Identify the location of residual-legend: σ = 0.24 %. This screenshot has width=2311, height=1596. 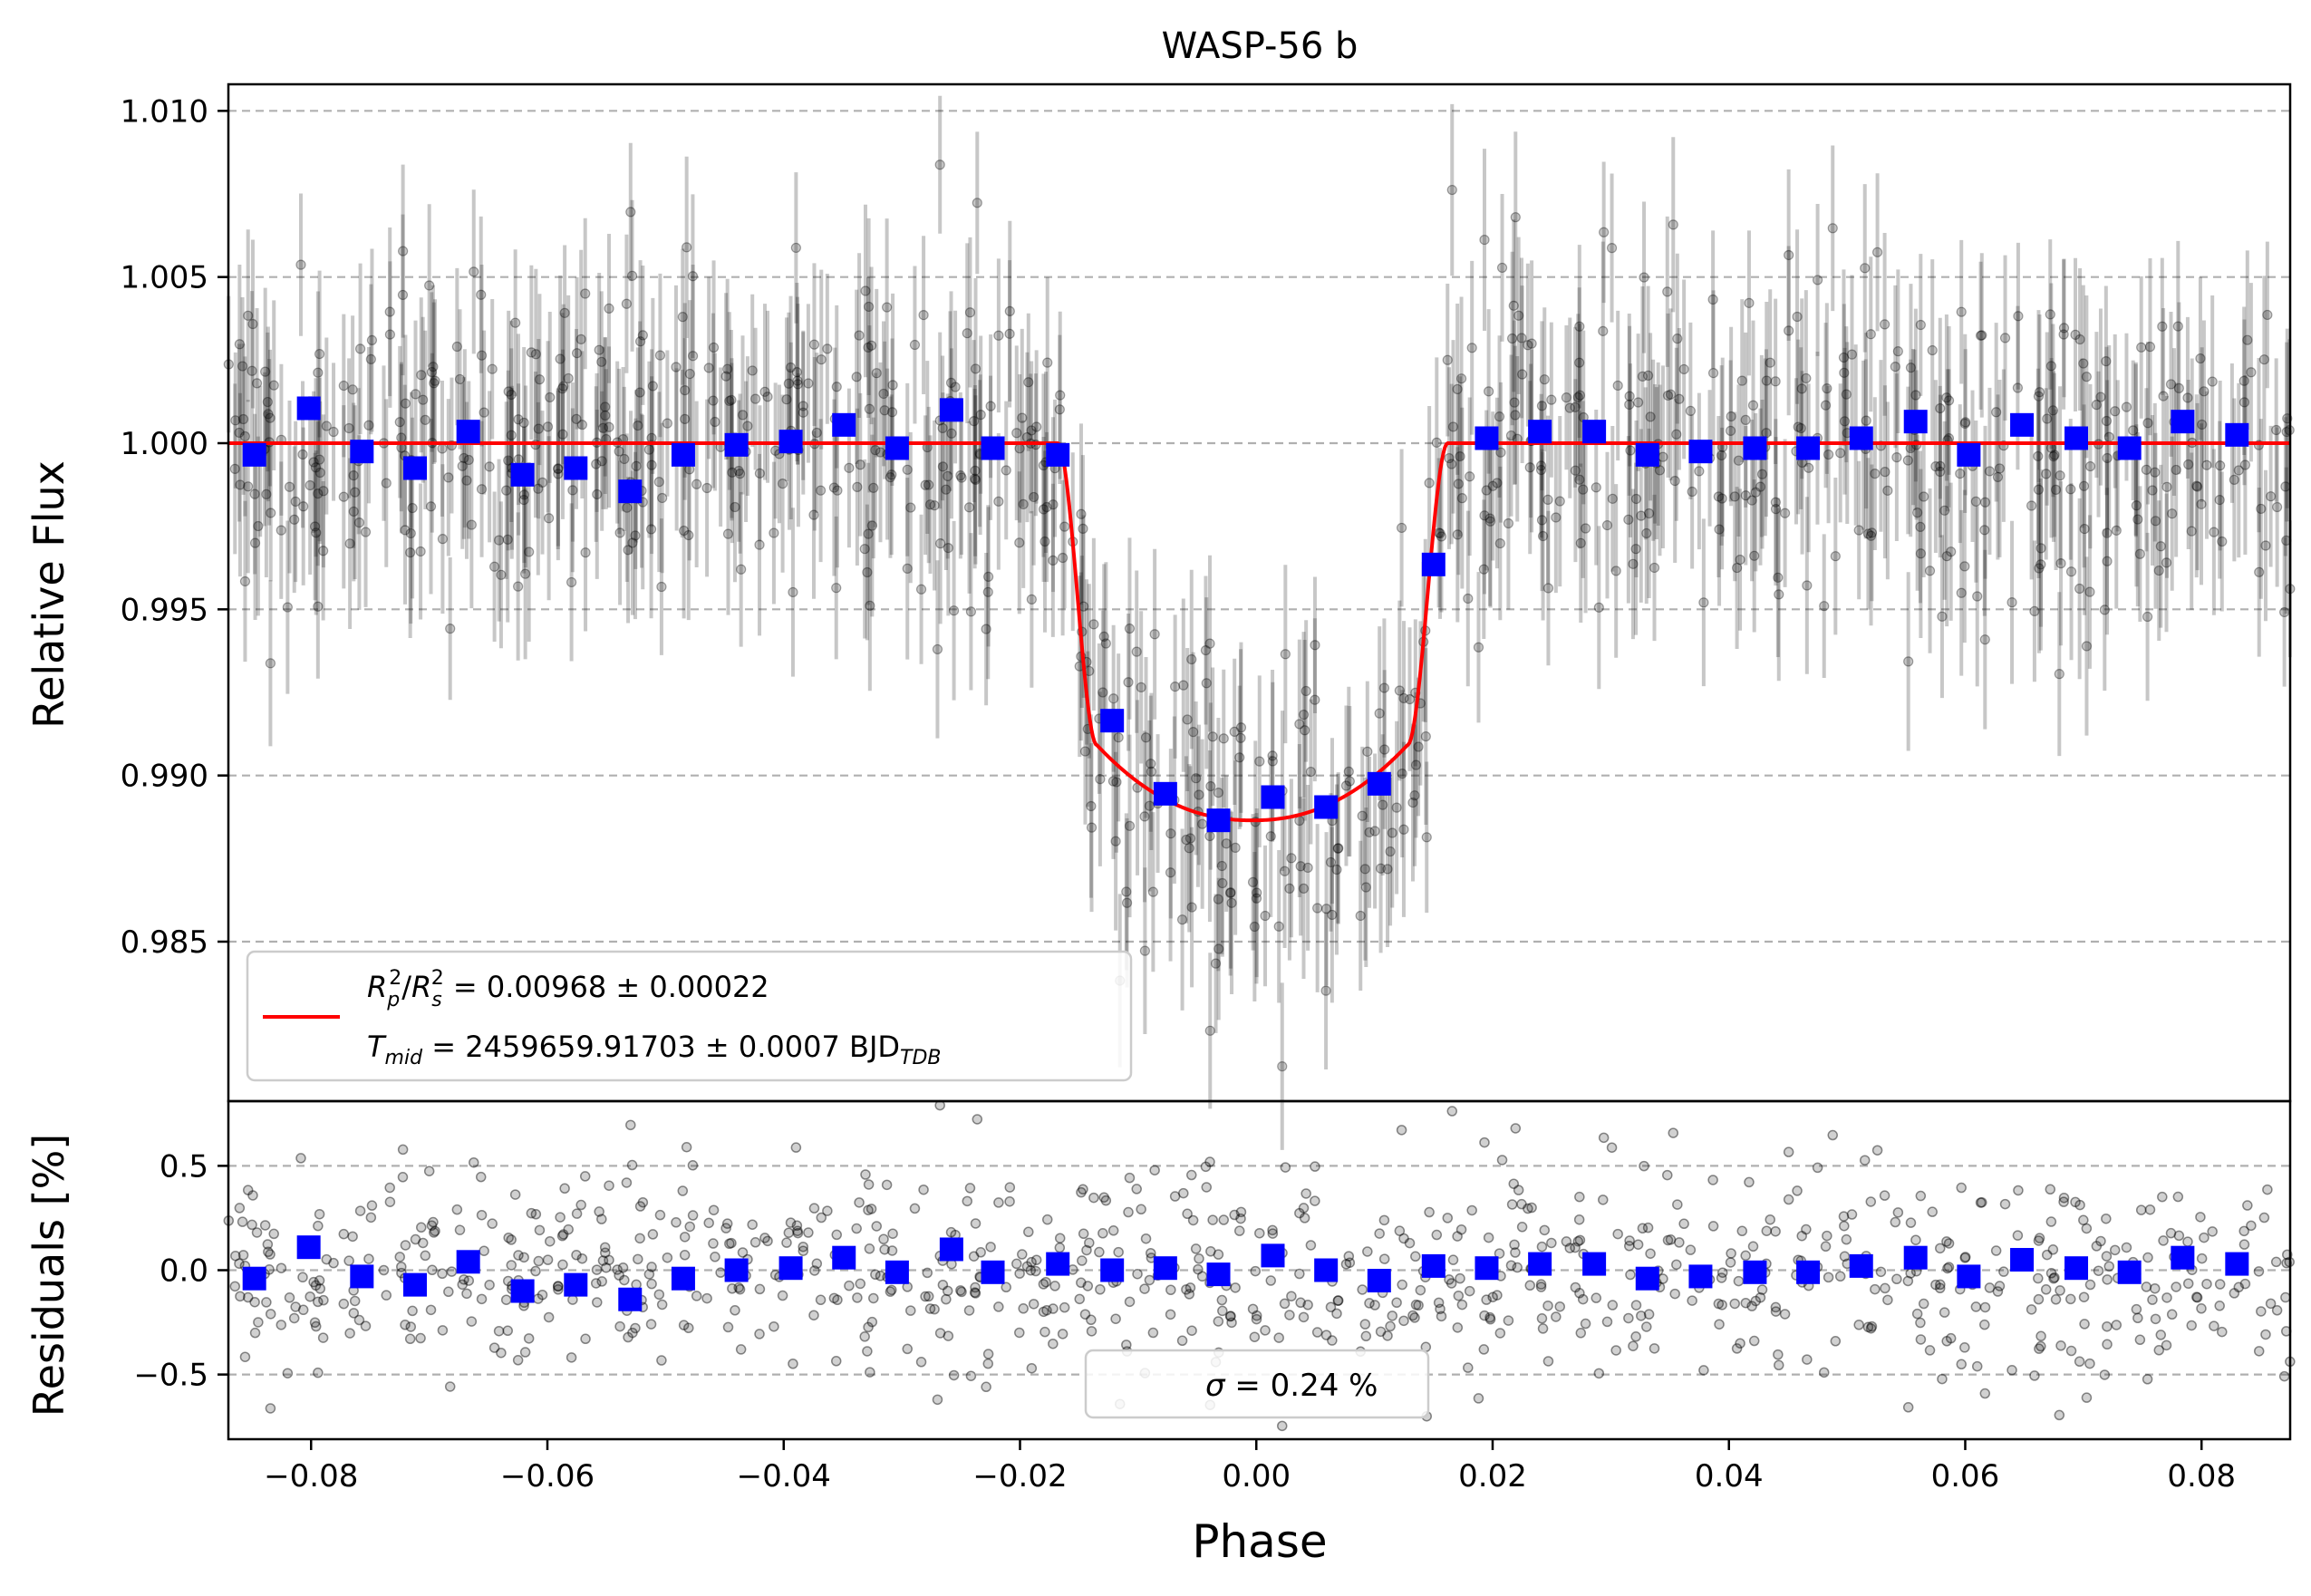
(1257, 1384).